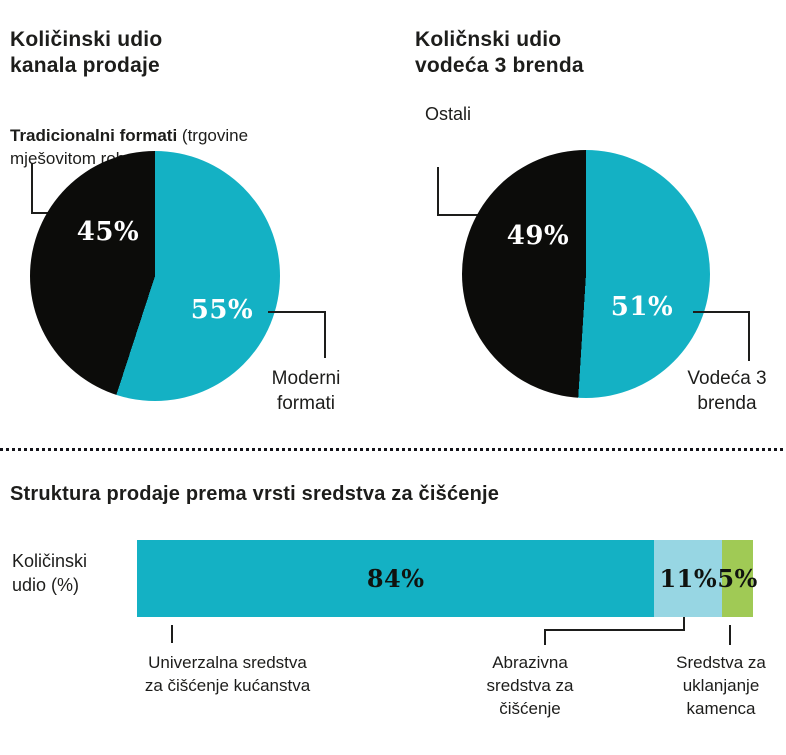 This screenshot has height=755, width=786. Describe the element at coordinates (108, 232) in the screenshot. I see `pie1-traditional-percent: 45%` at that location.